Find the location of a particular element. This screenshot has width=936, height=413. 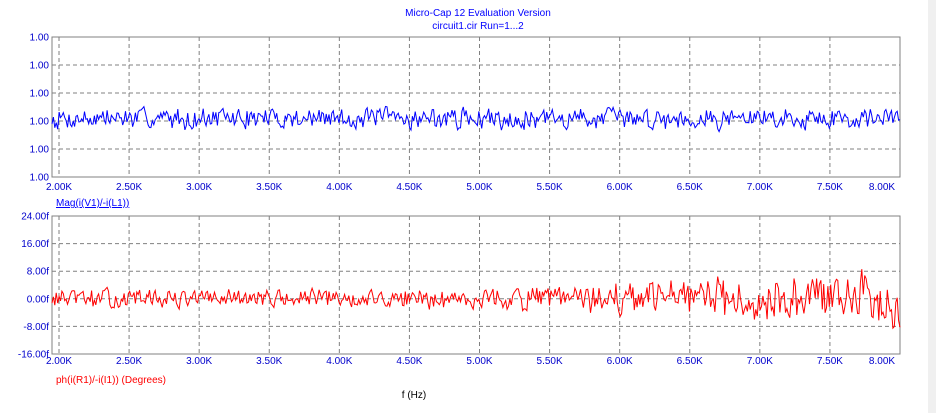

magnitude-x-tick-label: 3.00K is located at coordinates (199, 187).